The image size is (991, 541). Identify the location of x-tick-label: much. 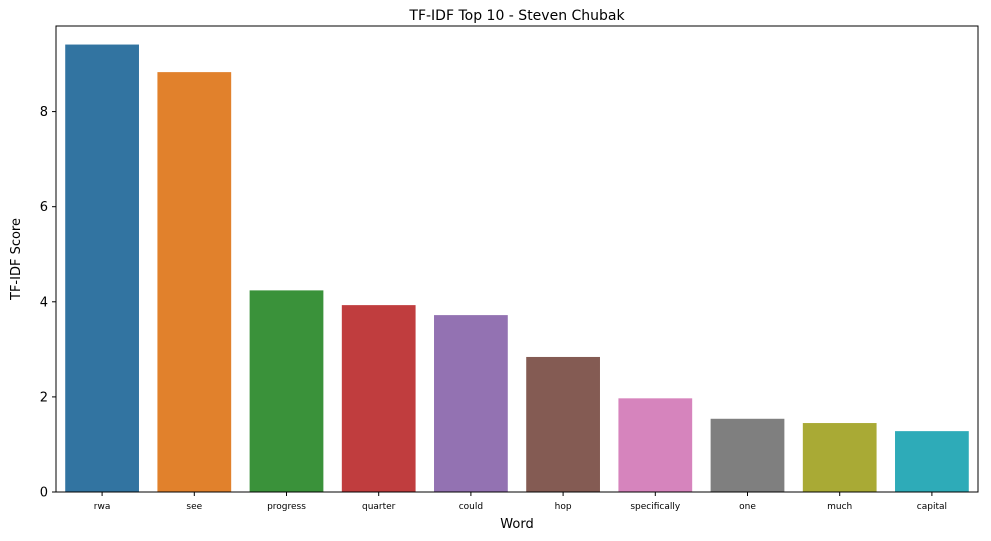
(839, 507).